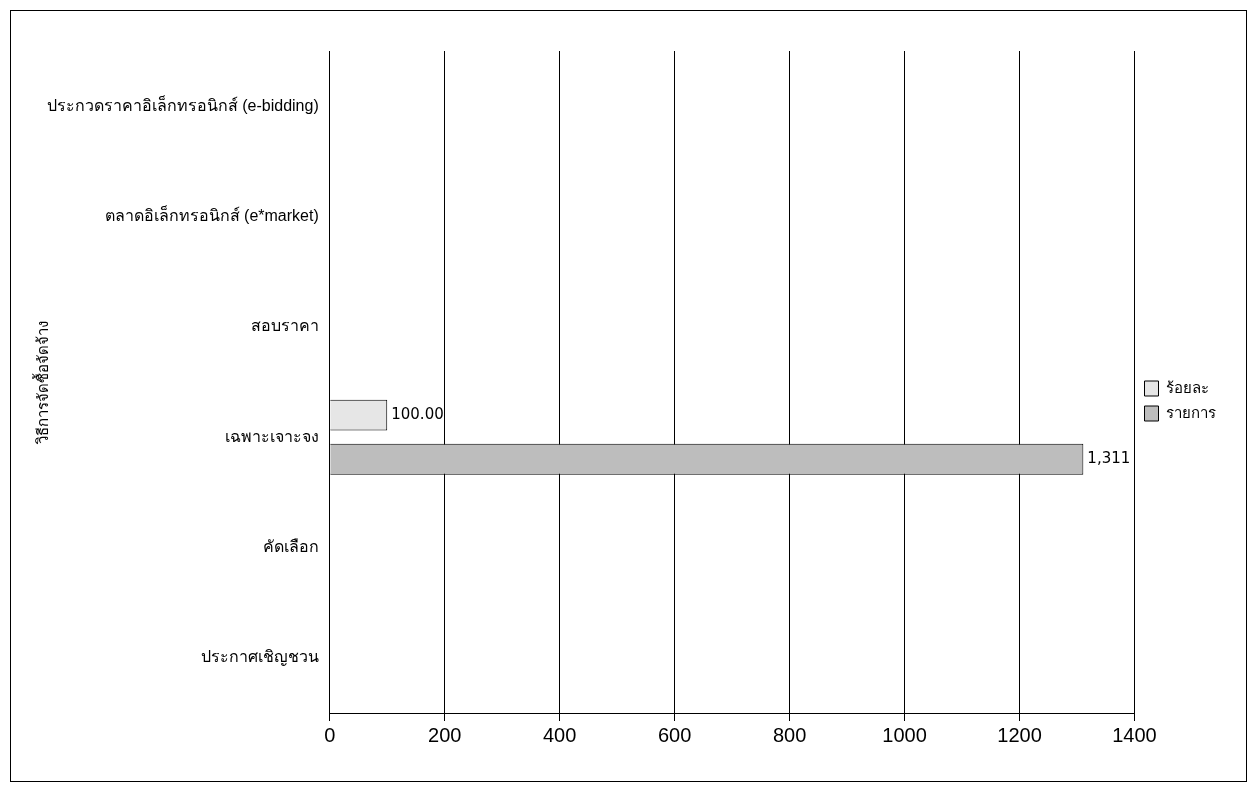  What do you see at coordinates (1134, 734) in the screenshot?
I see `x-tick-label: 1400` at bounding box center [1134, 734].